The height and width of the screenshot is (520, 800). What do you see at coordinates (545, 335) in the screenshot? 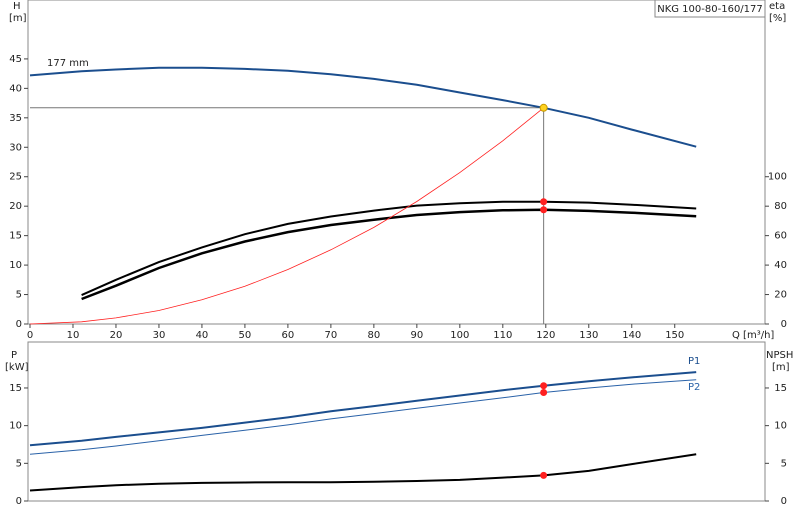
I see `x-tick-label: 120` at bounding box center [545, 335].